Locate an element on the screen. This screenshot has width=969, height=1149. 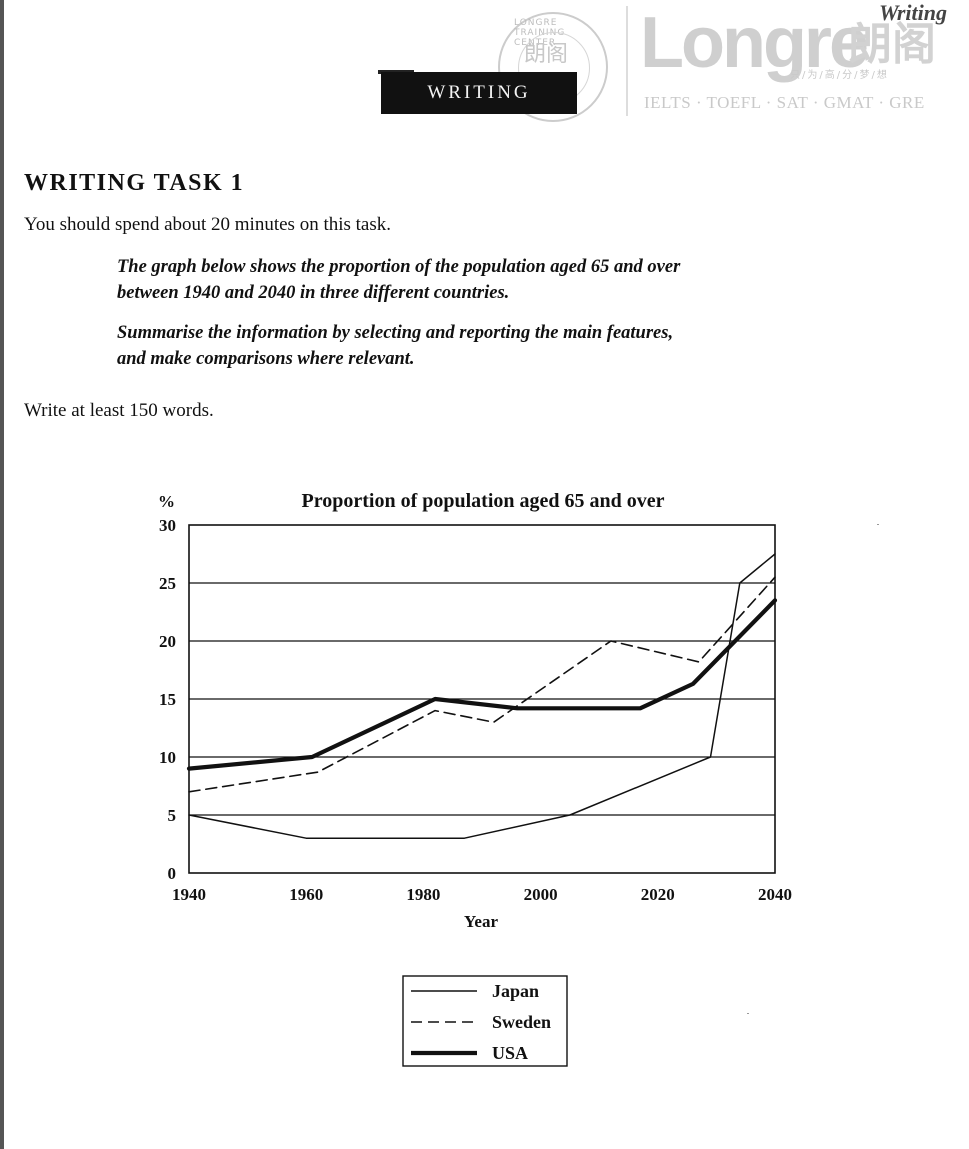
y-tick-label: 25 is located at coordinates (167, 583).